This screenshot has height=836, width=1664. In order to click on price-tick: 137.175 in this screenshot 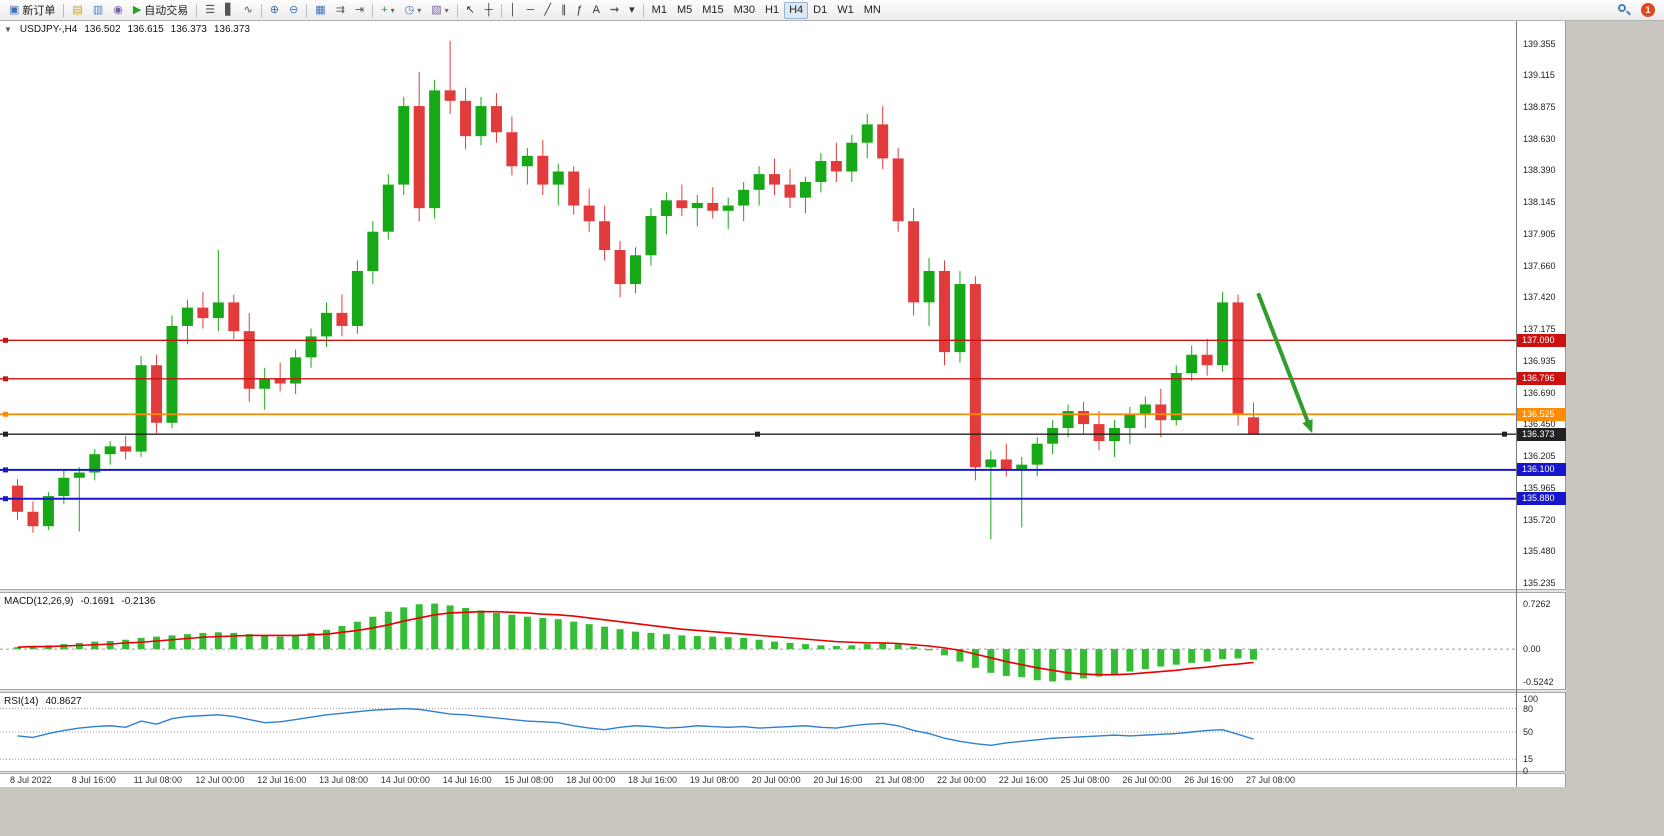, I will do `click(1539, 329)`.